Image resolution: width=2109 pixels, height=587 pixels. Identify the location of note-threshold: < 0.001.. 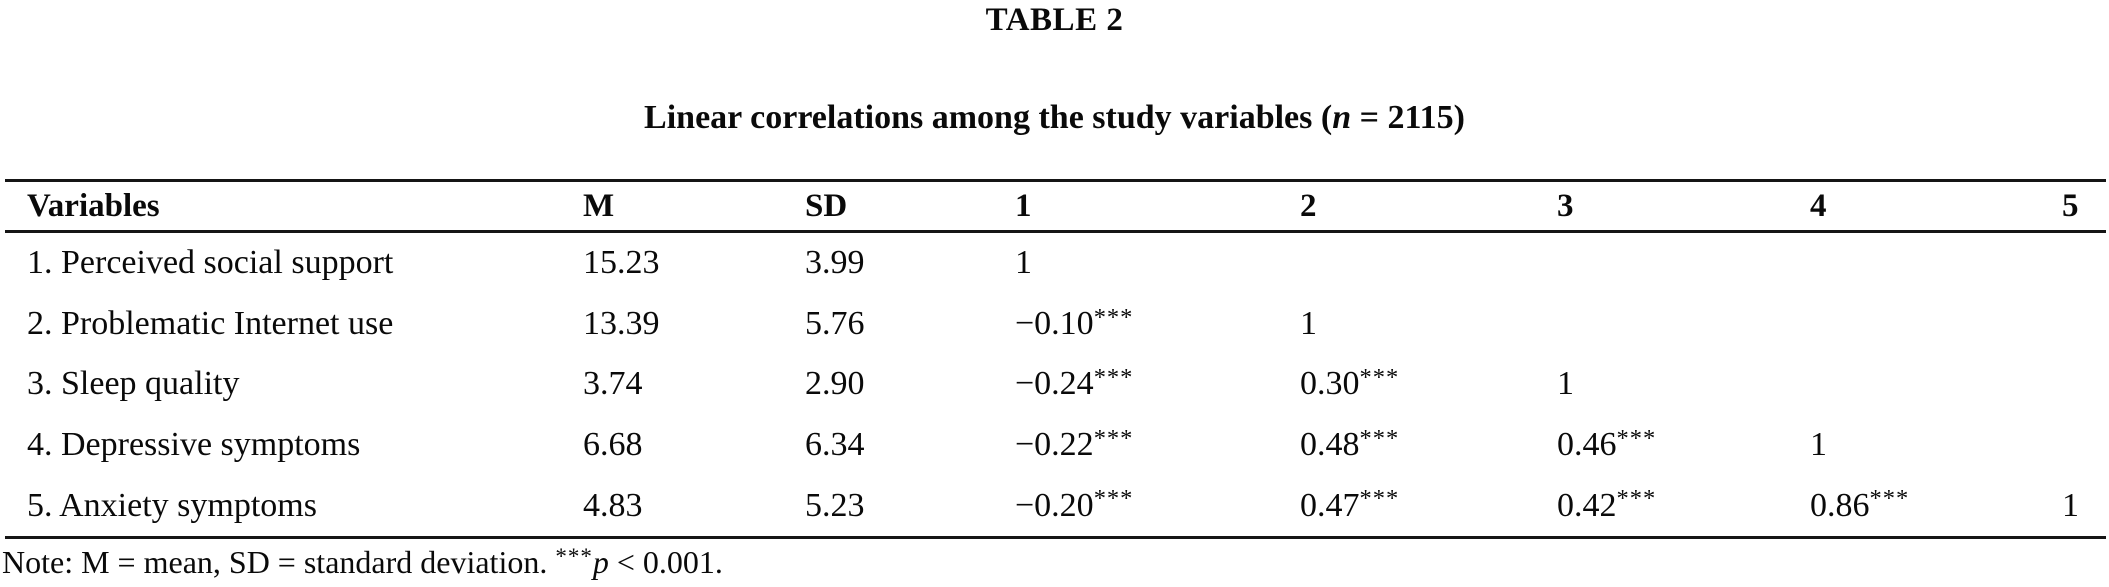
(665, 562).